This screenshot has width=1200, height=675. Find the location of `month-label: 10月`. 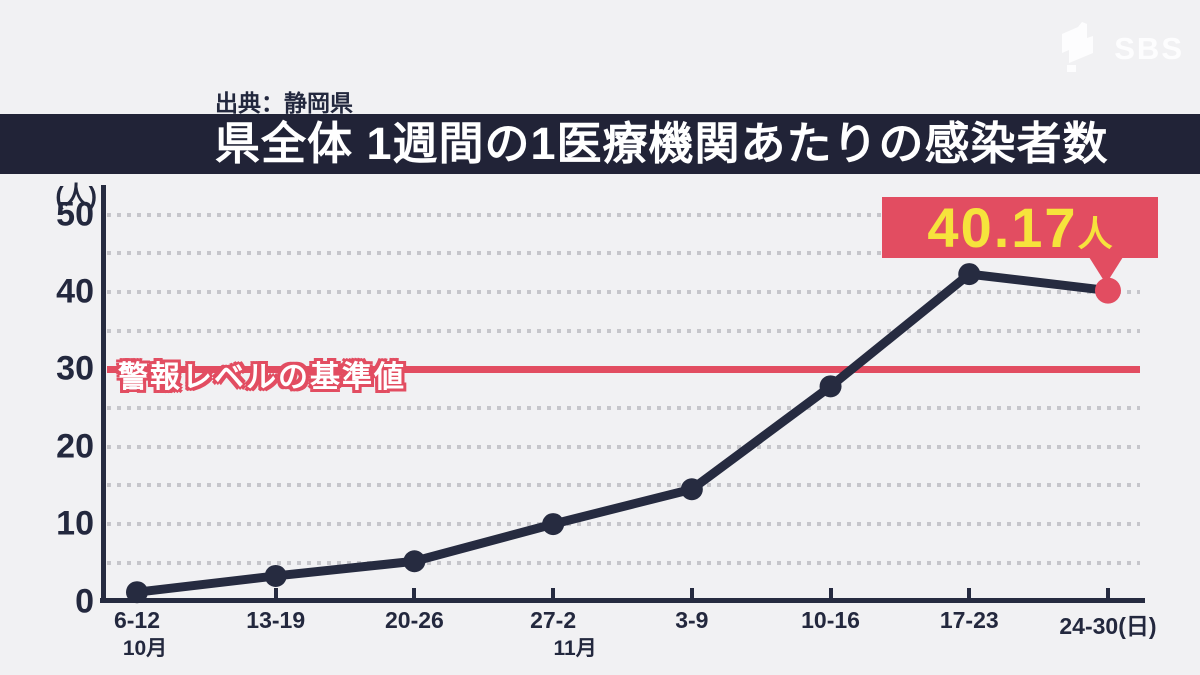

month-label: 10月 is located at coordinates (145, 648).